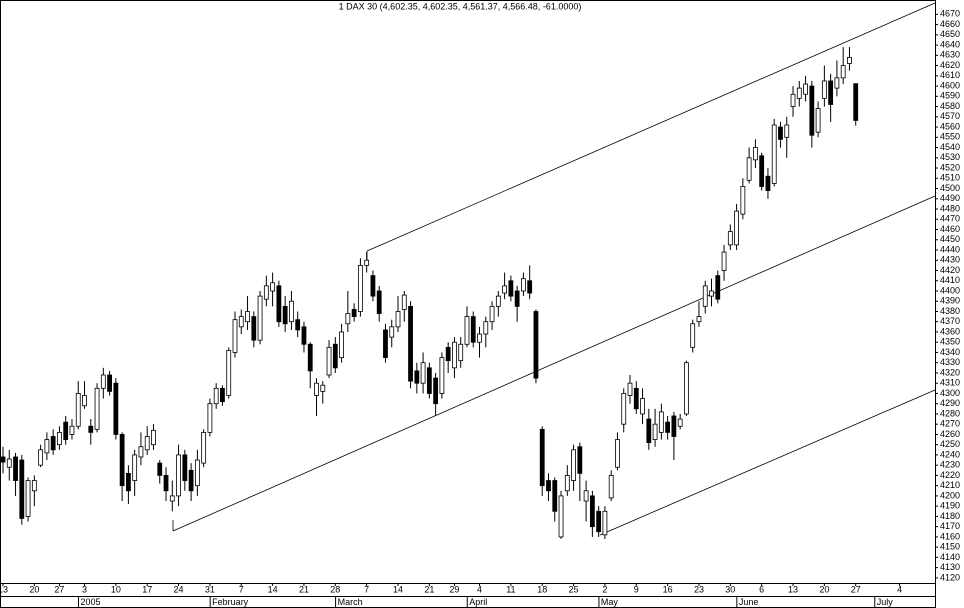 This screenshot has height=608, width=964. I want to click on x-tick-label: 24, so click(179, 589).